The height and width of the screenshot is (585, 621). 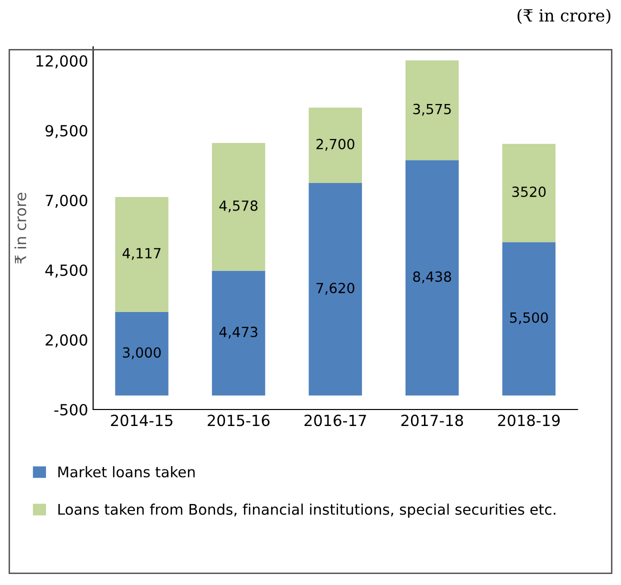 I want to click on data-label: 3520, so click(x=529, y=192).